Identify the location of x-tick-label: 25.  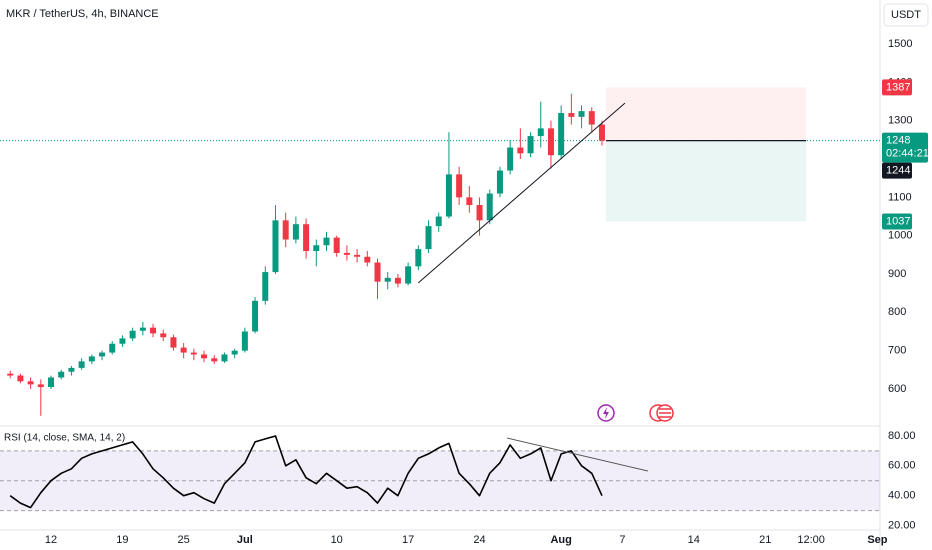
(184, 540).